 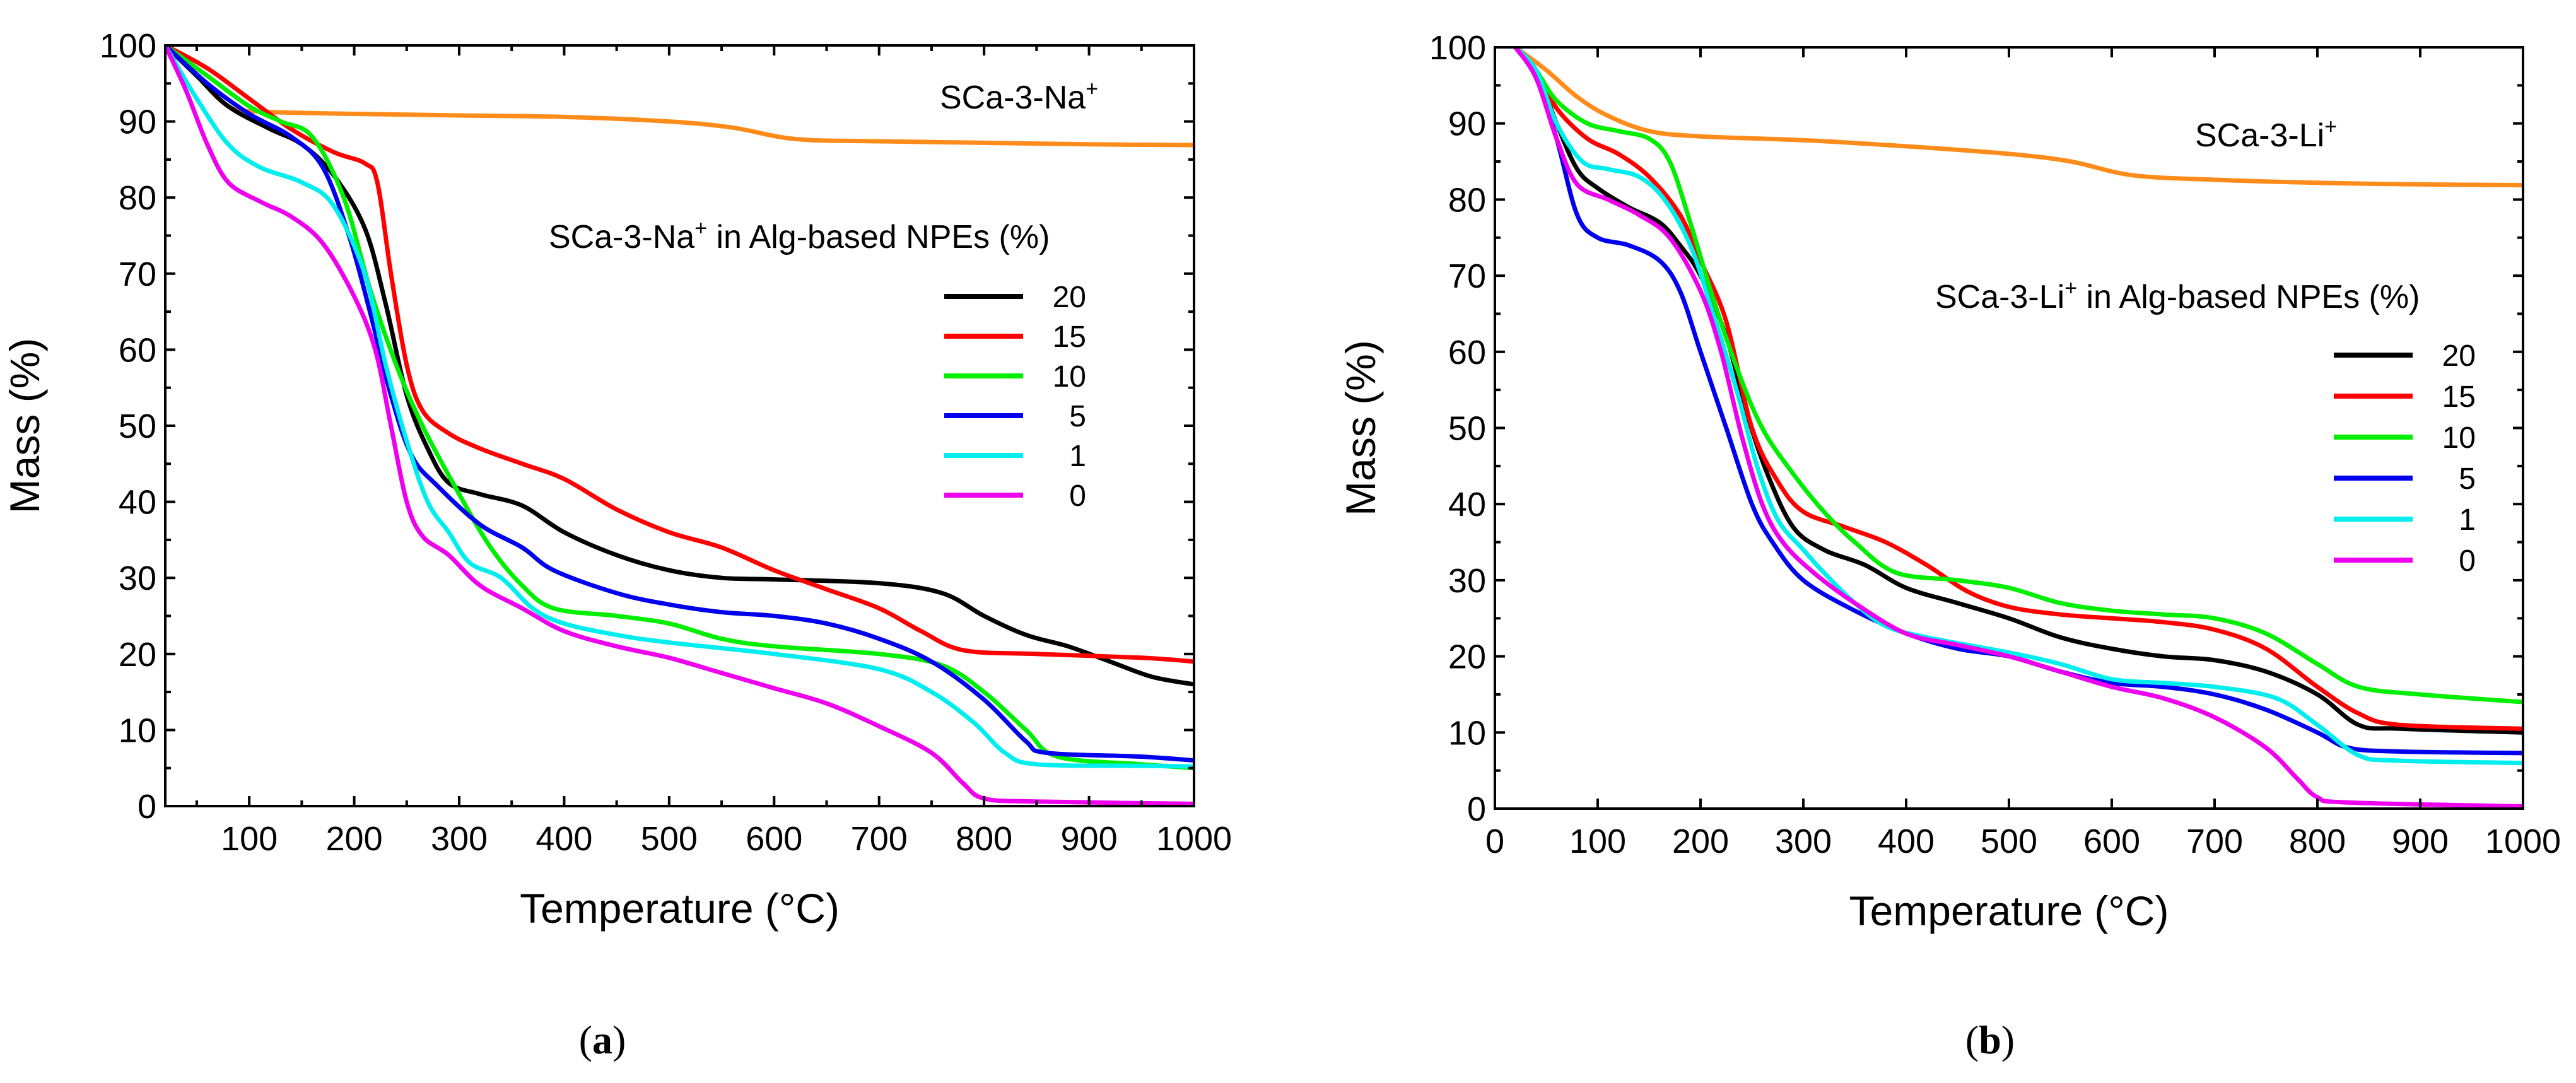 I want to click on panel-letter: b, so click(x=1990, y=1039).